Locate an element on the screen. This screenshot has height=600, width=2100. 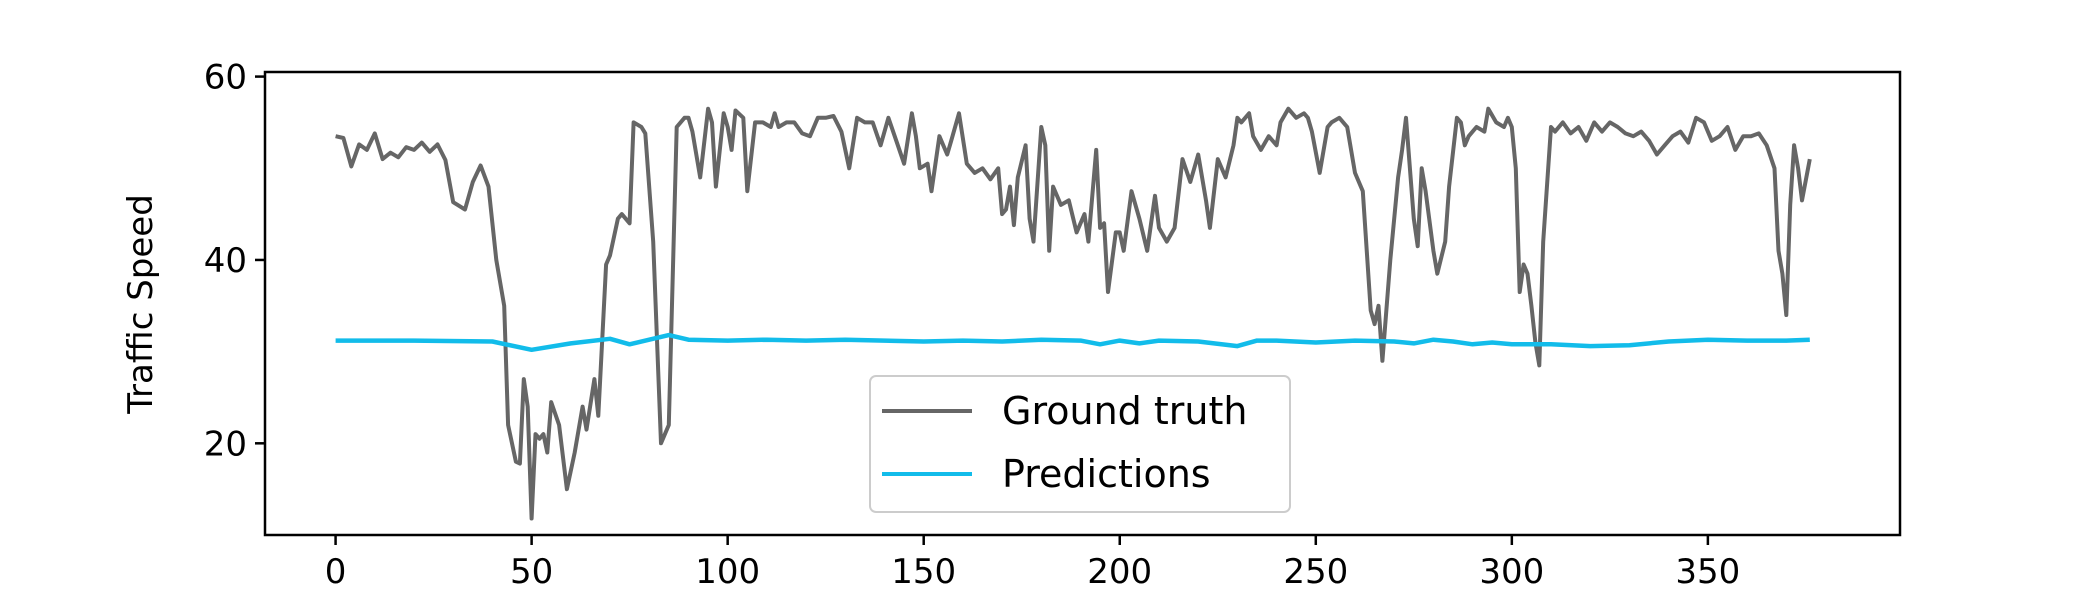
x-tick-label: 300 is located at coordinates (1511, 572).